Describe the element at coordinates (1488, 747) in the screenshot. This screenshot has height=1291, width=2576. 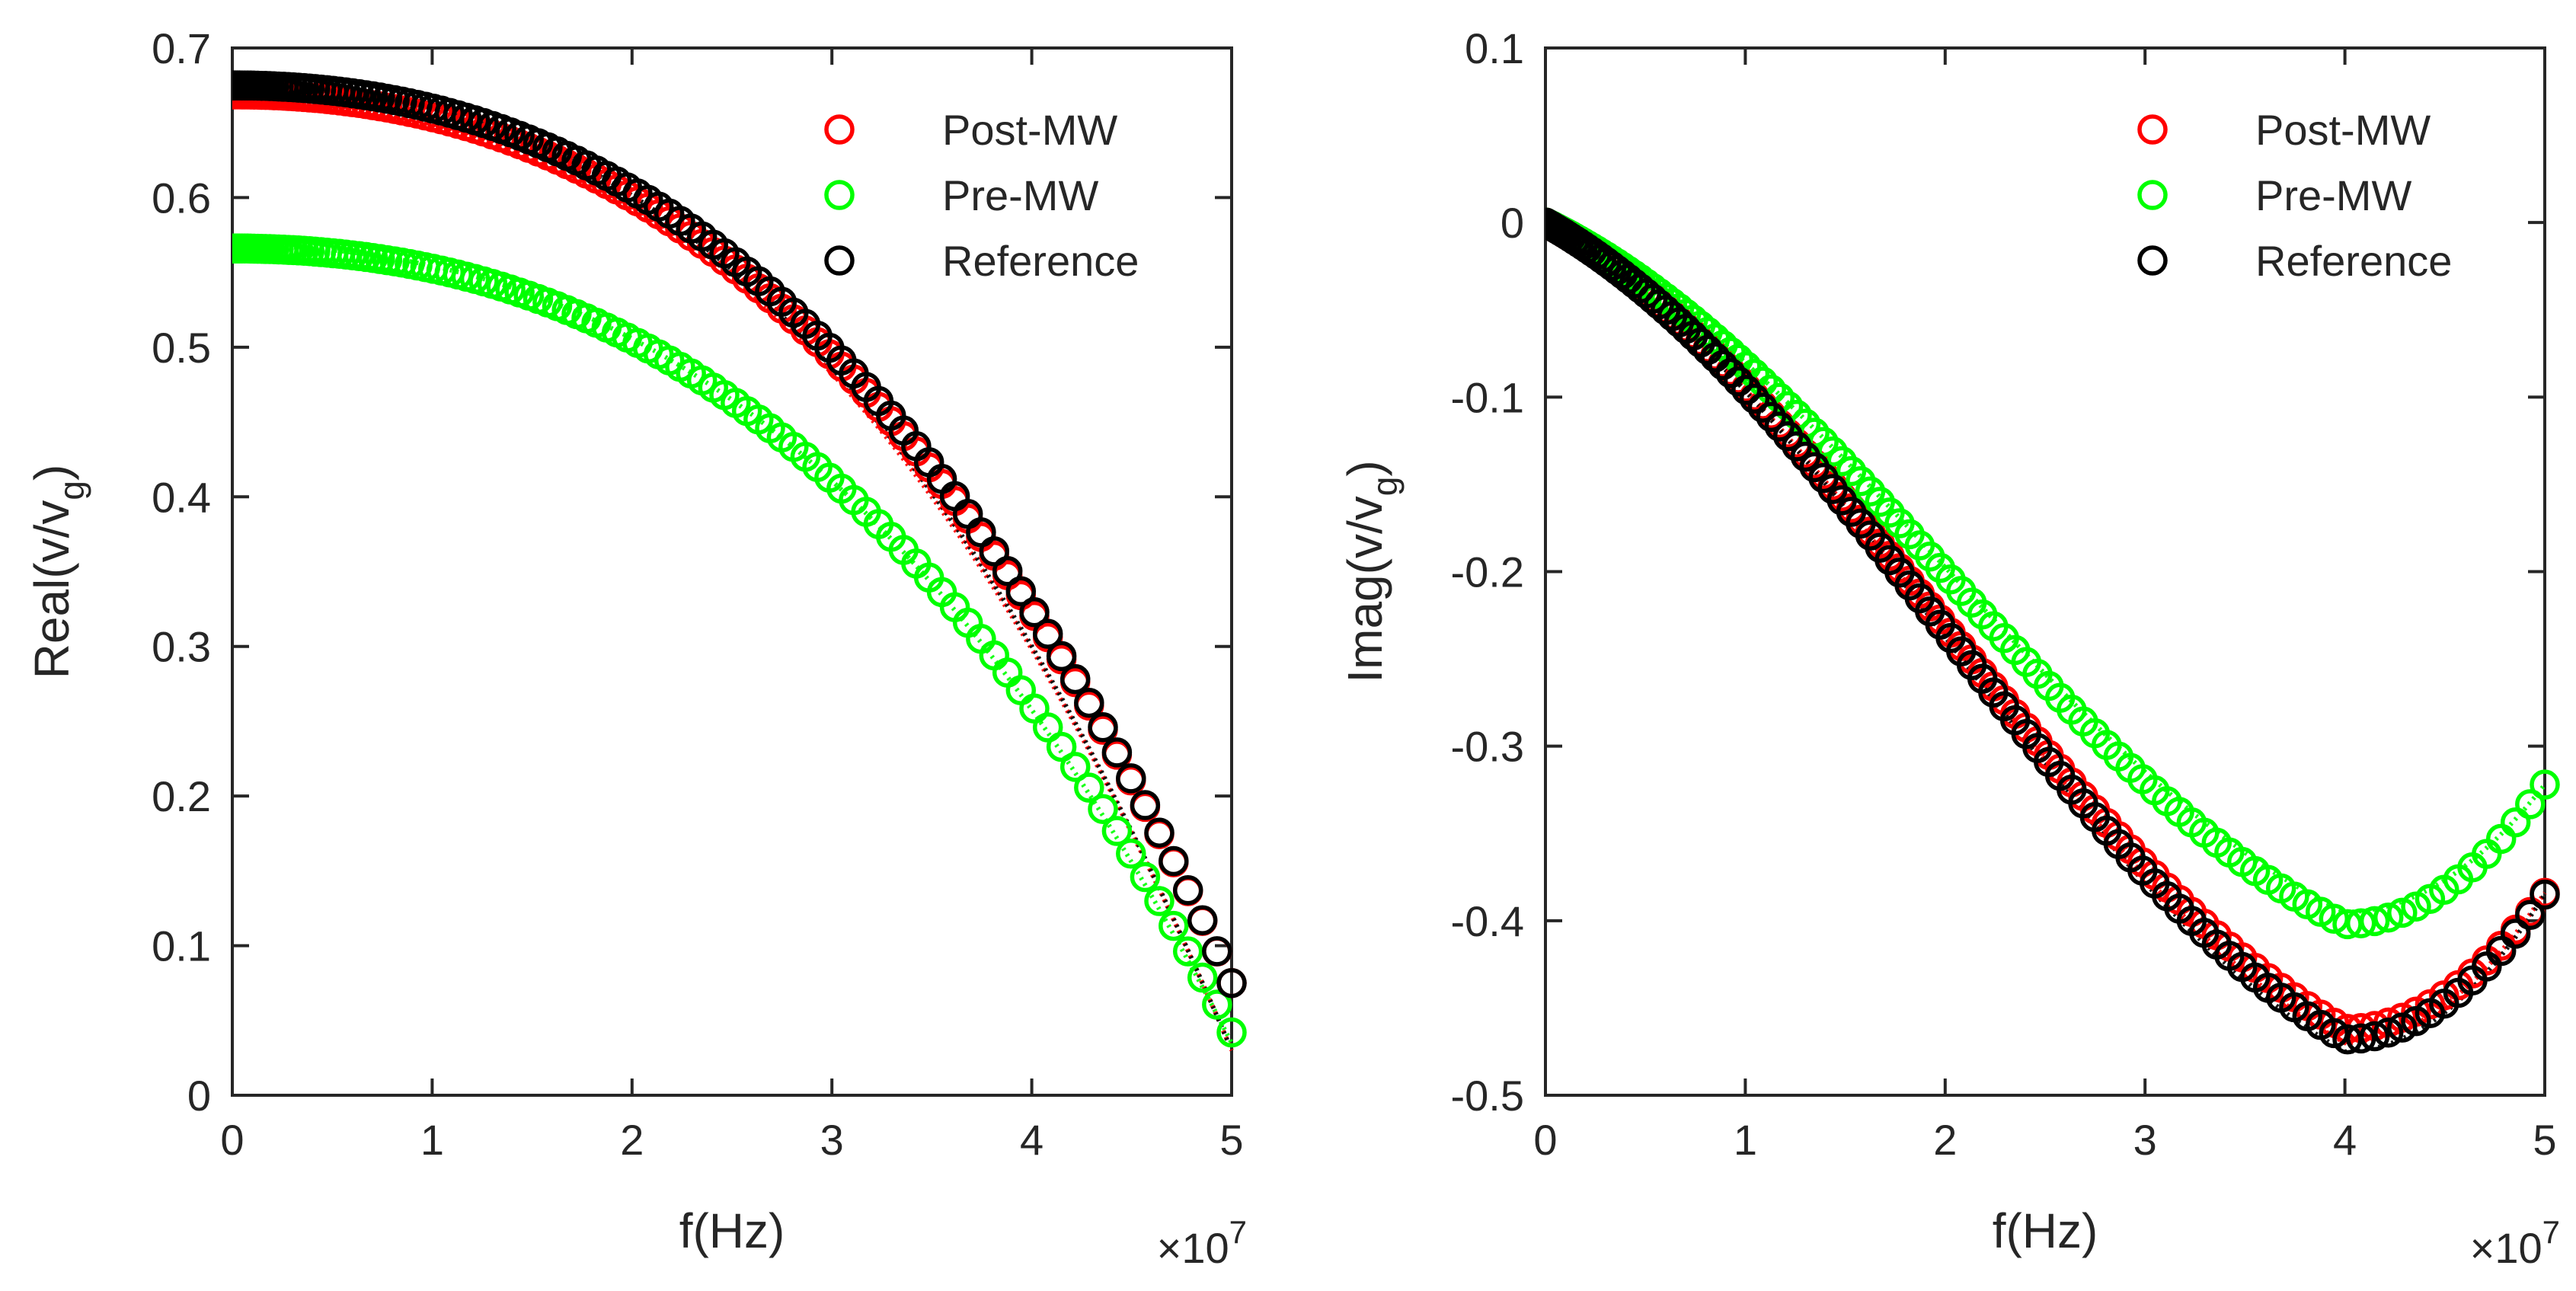
I see `y-tick-label: -0.3` at that location.